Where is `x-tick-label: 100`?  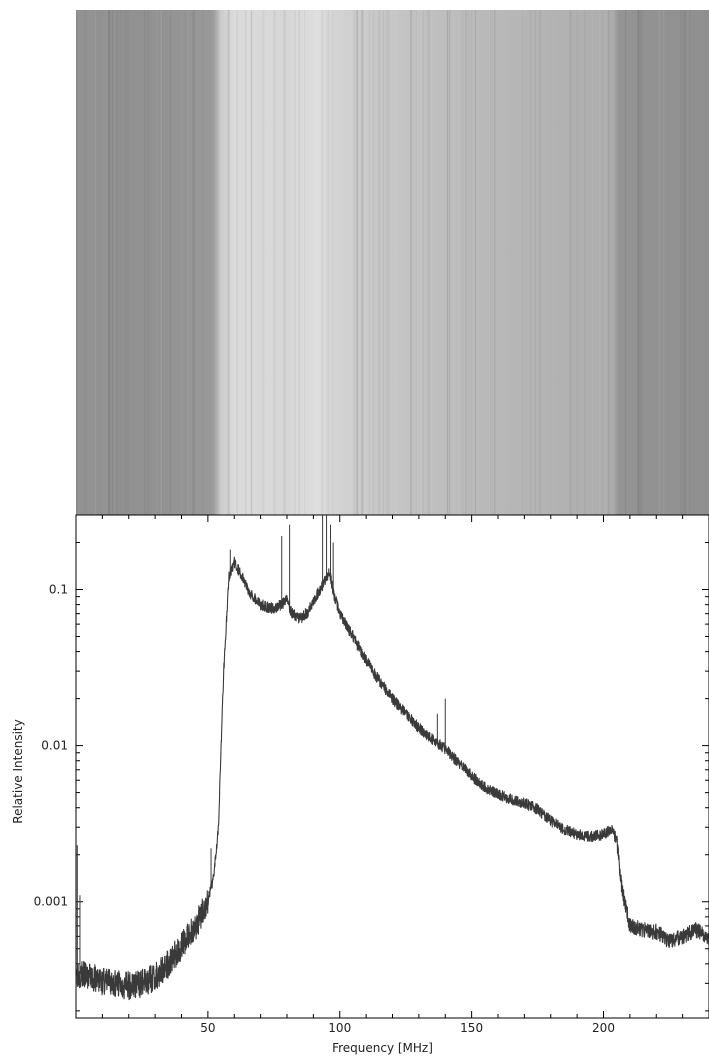 x-tick-label: 100 is located at coordinates (339, 1028).